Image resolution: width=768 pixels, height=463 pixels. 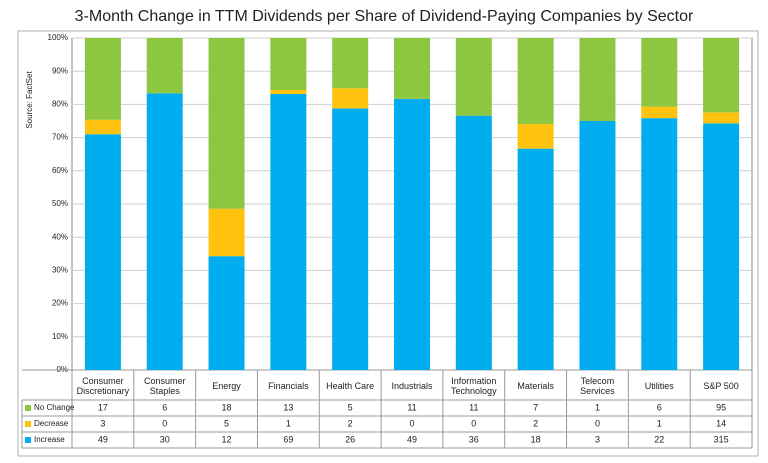 What do you see at coordinates (60, 270) in the screenshot?
I see `y-tick-label: 30%` at bounding box center [60, 270].